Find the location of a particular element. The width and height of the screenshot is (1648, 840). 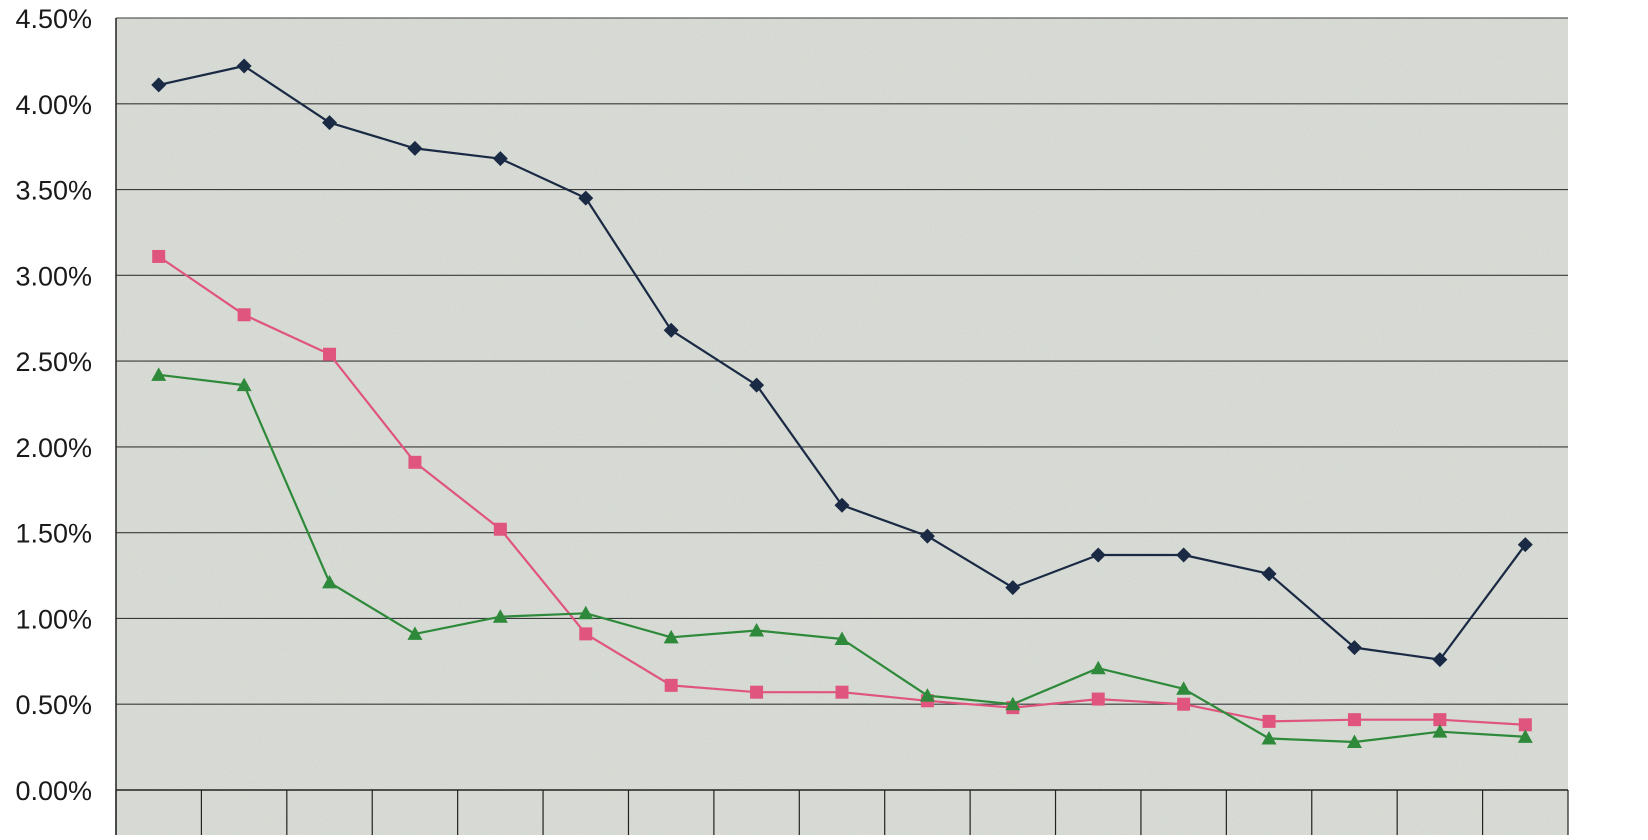

y-tick-label: 0.50% is located at coordinates (53, 705).